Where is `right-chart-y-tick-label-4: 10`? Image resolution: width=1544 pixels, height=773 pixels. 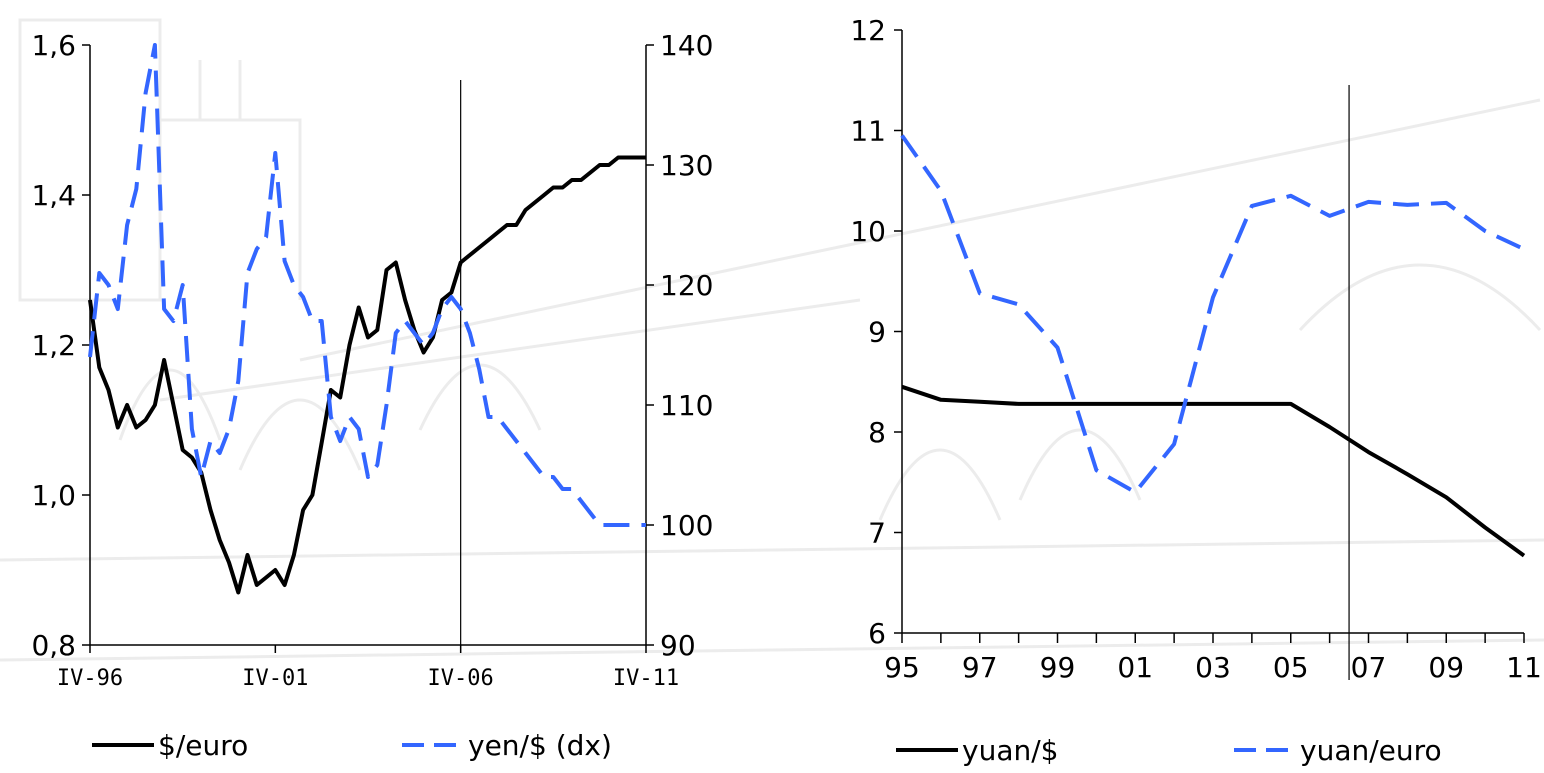
right-chart-y-tick-label-4: 10 is located at coordinates (868, 231).